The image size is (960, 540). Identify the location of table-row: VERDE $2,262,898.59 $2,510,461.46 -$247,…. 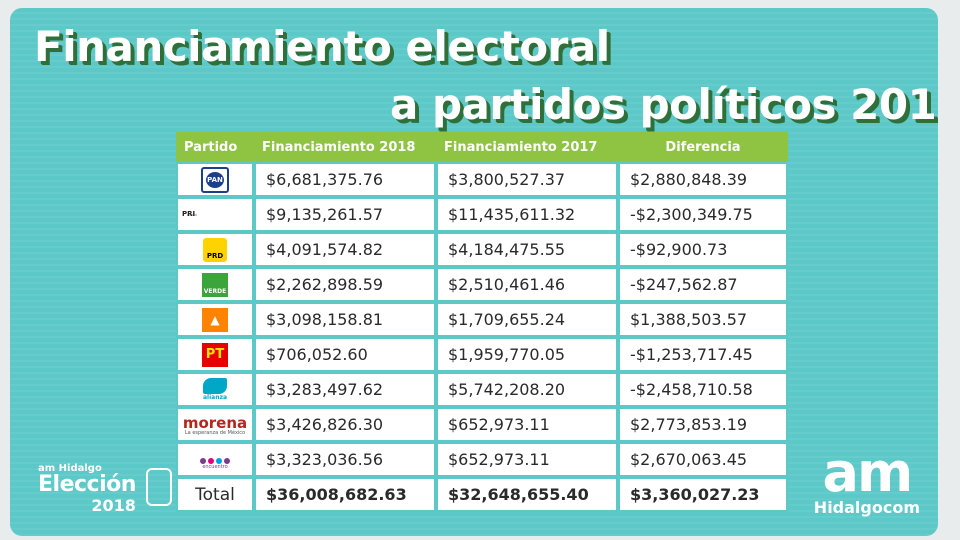
(482, 284).